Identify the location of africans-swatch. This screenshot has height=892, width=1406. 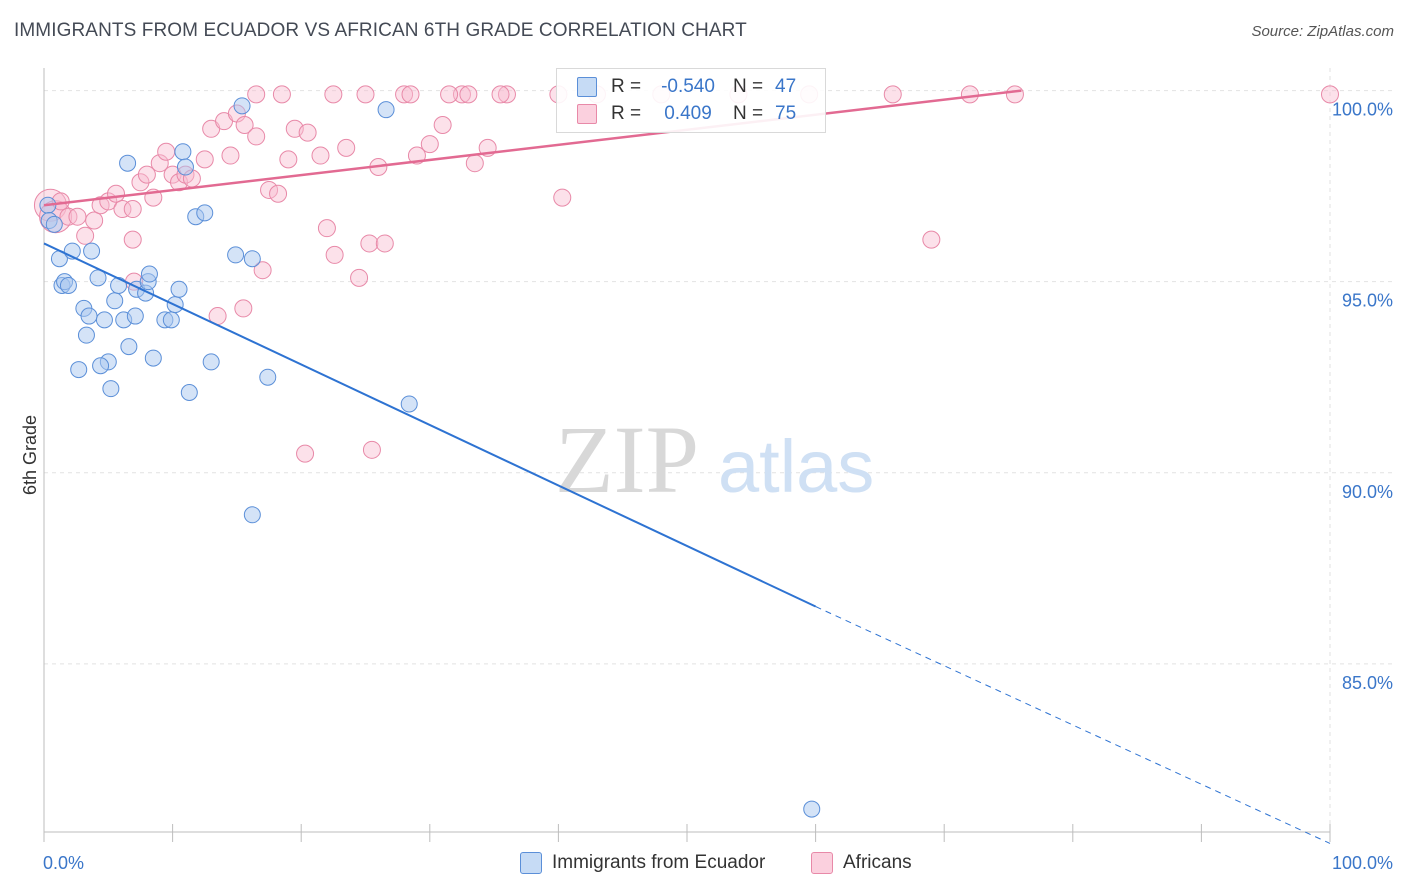
(587, 114).